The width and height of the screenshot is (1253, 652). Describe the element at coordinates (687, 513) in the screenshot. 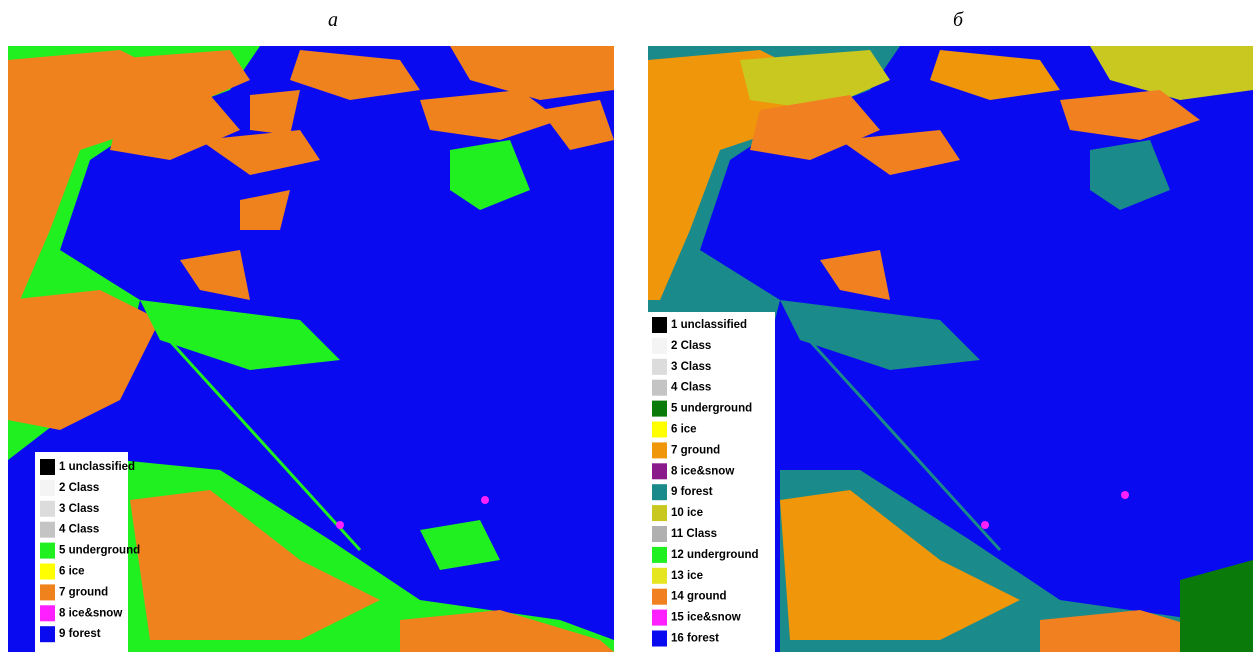

I see `legend-label: 10 ice` at that location.